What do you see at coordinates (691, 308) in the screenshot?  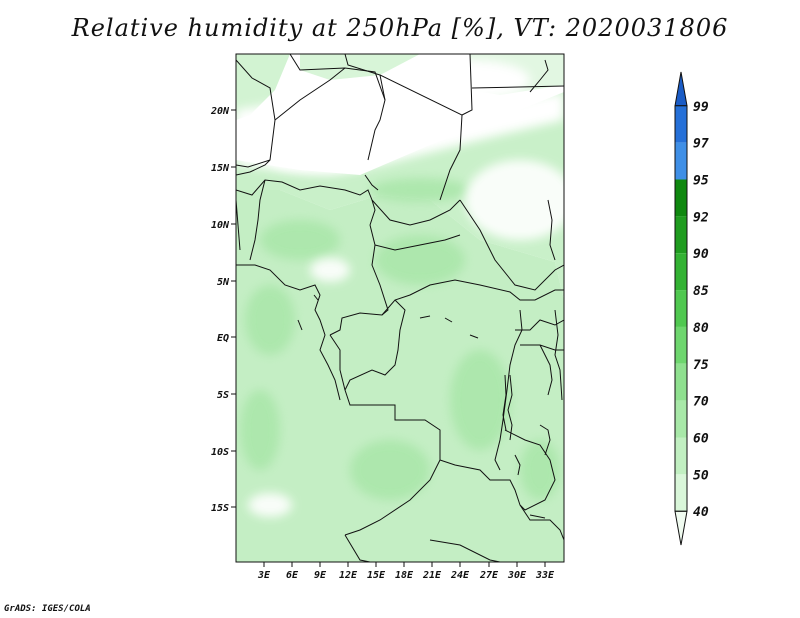 I see `colorbar: 40 50 60 70 75 80 85 90 92 95 97 99` at bounding box center [691, 308].